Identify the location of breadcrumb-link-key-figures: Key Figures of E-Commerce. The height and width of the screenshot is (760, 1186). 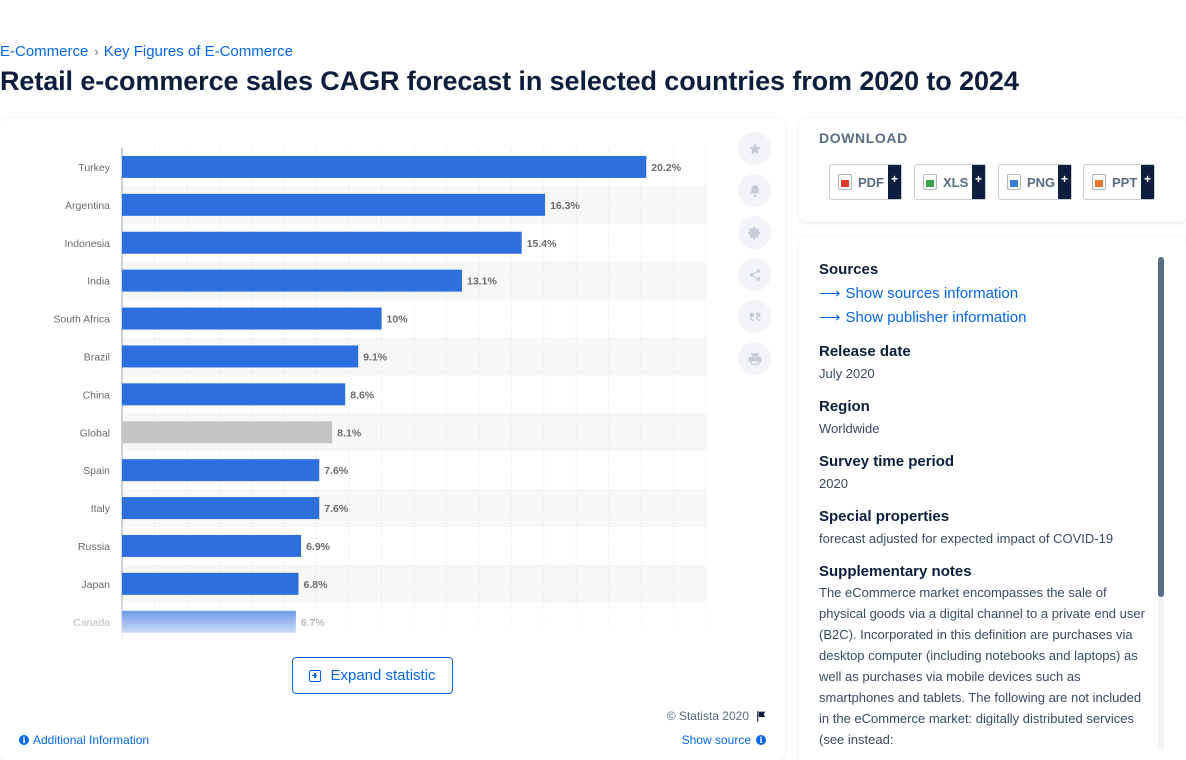
(198, 51).